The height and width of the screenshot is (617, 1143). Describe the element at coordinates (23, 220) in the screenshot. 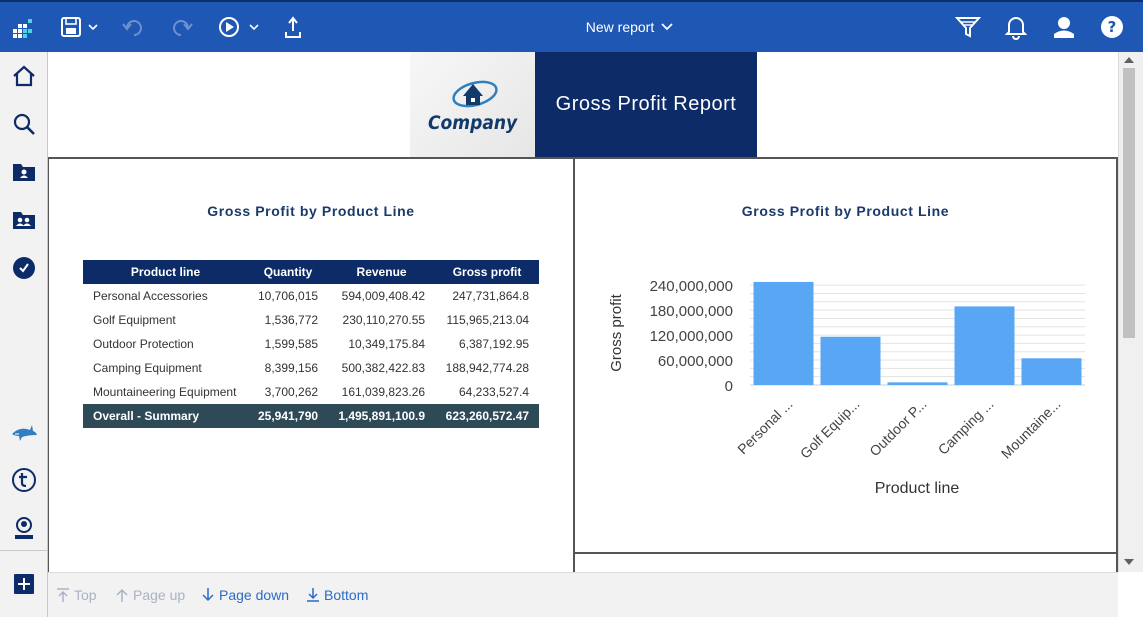

I see `team-content-icon` at that location.